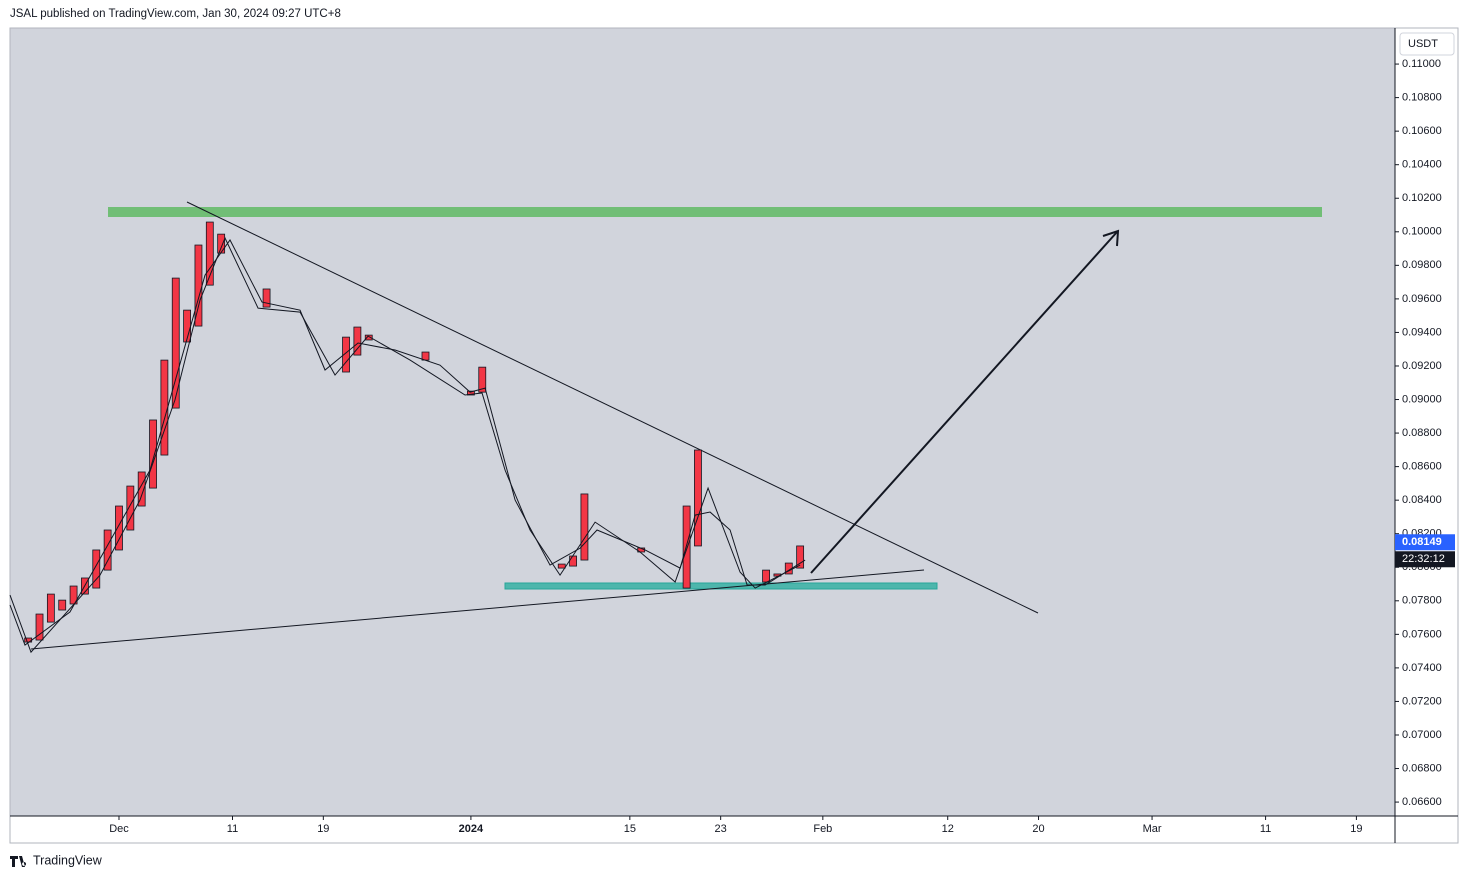 This screenshot has height=884, width=1469. What do you see at coordinates (630, 829) in the screenshot?
I see `x-tick-label: 15` at bounding box center [630, 829].